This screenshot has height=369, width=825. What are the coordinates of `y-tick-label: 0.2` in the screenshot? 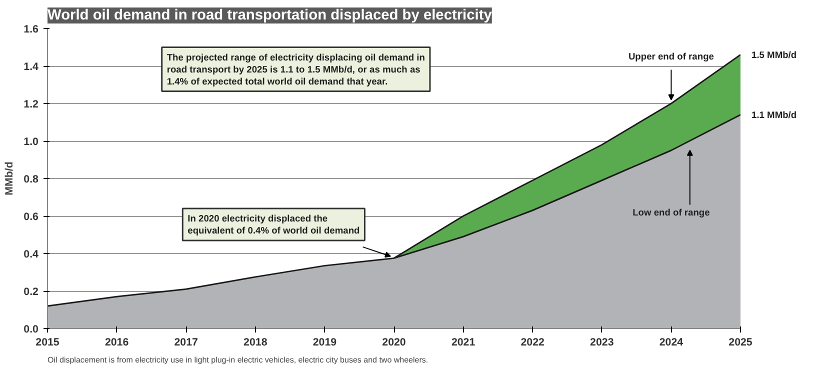 It's located at (31, 292).